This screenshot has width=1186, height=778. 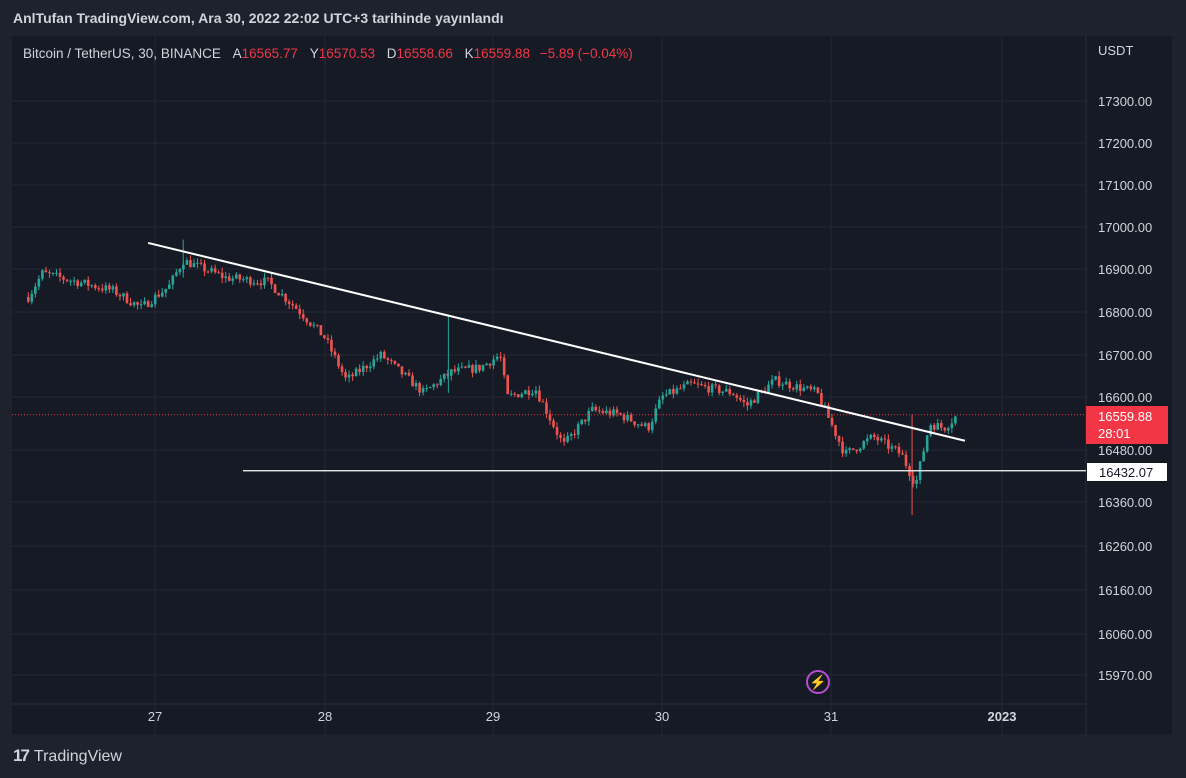 I want to click on last-price-tag: 16559.88 28:01, so click(x=1127, y=425).